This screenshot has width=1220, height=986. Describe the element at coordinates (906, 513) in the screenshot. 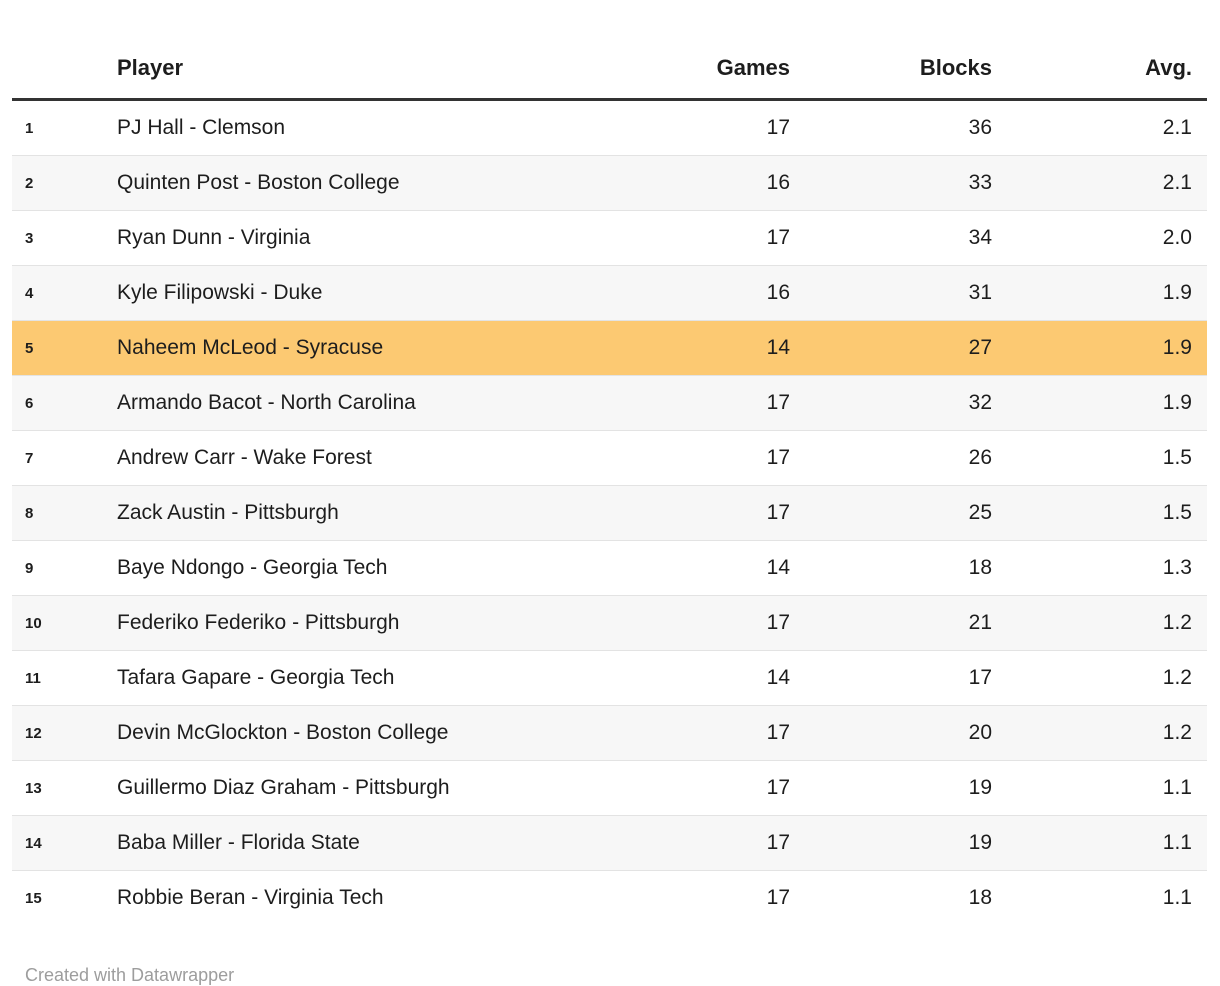

I see `blocks-cell: 25` at that location.